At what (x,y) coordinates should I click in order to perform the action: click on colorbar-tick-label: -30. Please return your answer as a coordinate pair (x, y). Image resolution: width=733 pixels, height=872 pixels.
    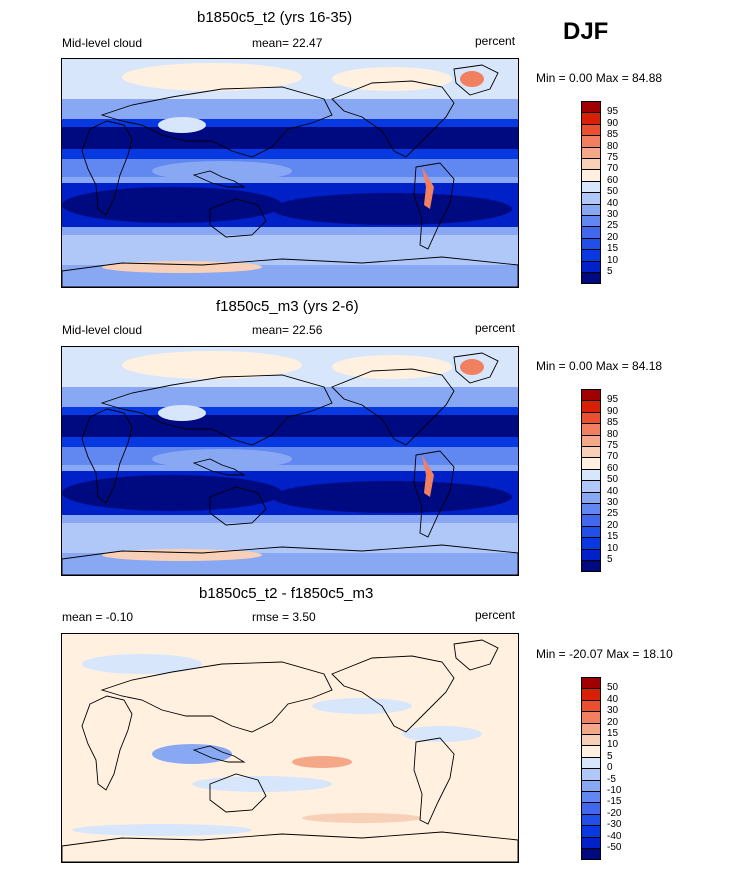
    Looking at the image, I should click on (614, 825).